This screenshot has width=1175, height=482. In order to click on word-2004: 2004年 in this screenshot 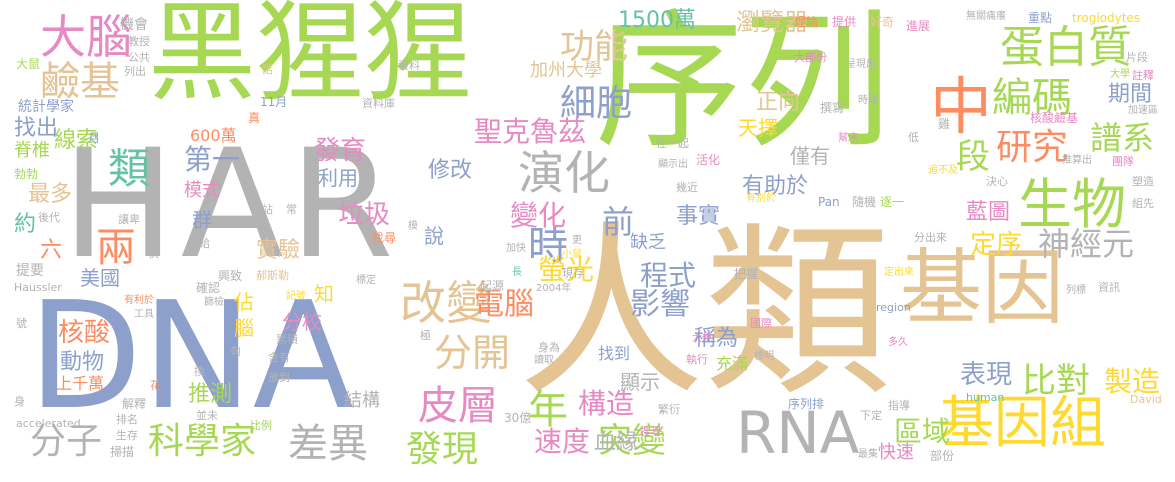, I will do `click(554, 288)`.